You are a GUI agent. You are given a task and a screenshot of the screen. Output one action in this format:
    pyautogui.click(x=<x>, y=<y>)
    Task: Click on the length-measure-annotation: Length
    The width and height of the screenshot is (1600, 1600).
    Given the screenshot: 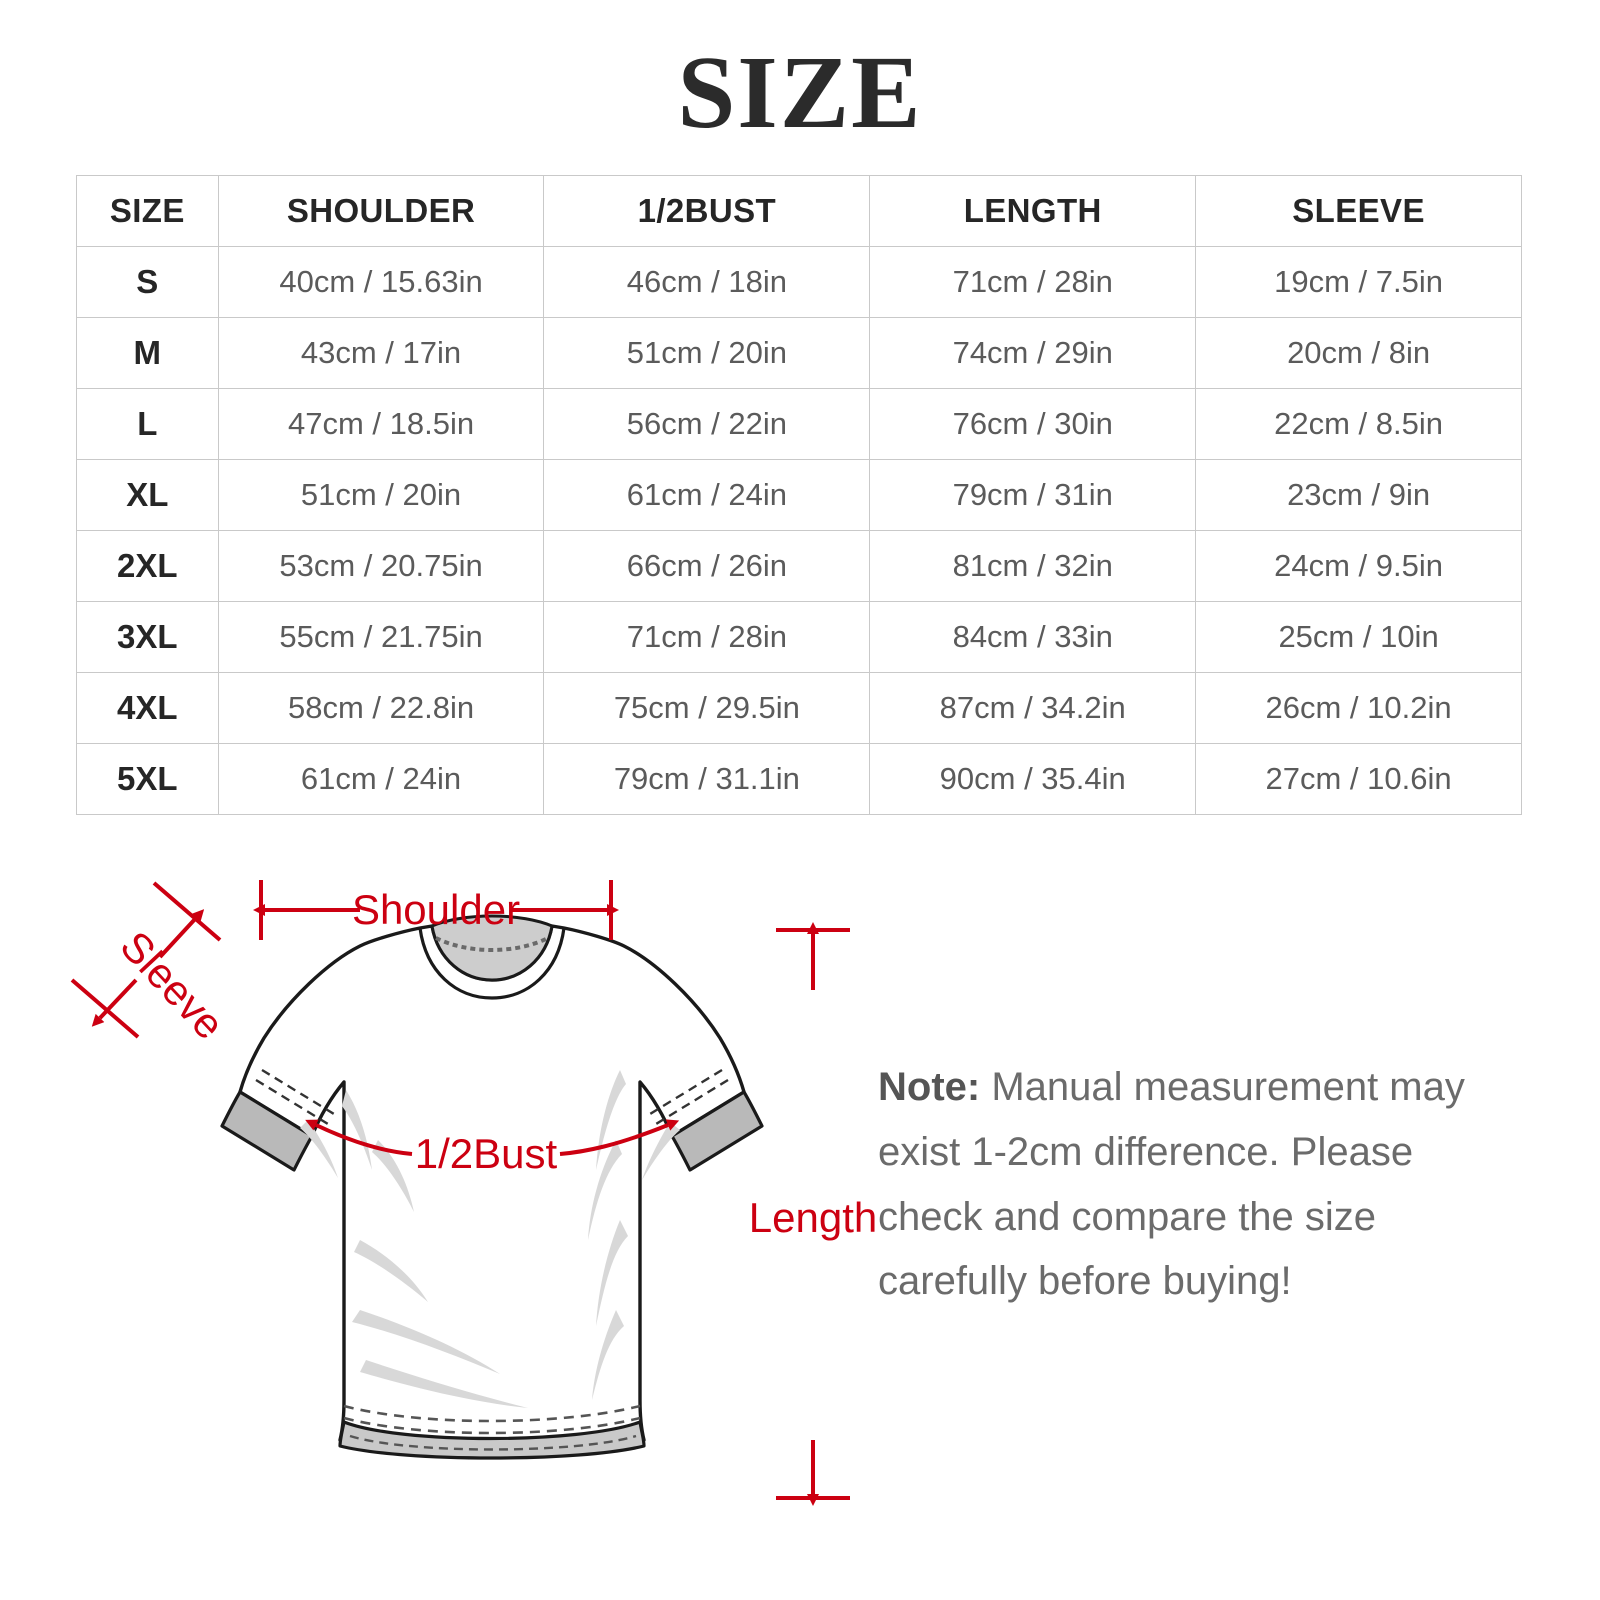 What is the action you would take?
    pyautogui.click(x=813, y=1214)
    